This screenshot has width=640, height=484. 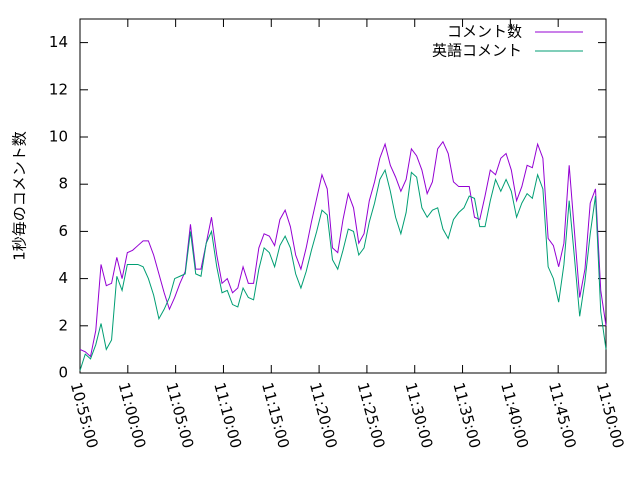 I want to click on y-tick-label: 14, so click(x=58, y=42).